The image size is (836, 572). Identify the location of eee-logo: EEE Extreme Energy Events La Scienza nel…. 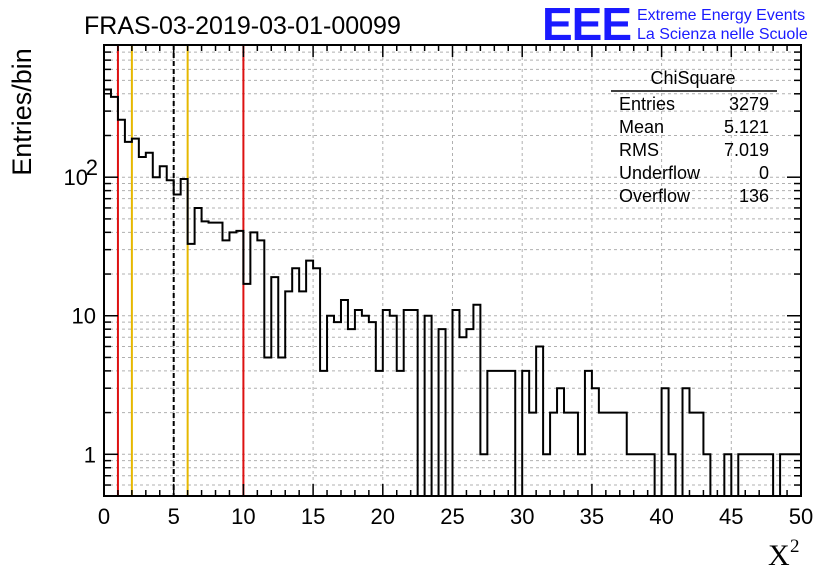
(675, 25).